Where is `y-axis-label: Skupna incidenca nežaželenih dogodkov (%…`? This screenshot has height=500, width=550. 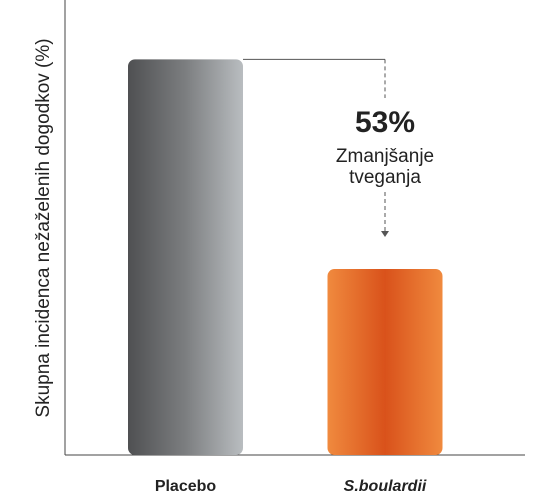
y-axis-label: Skupna incidenca nežaželenih dogodkov (%… is located at coordinates (43, 227).